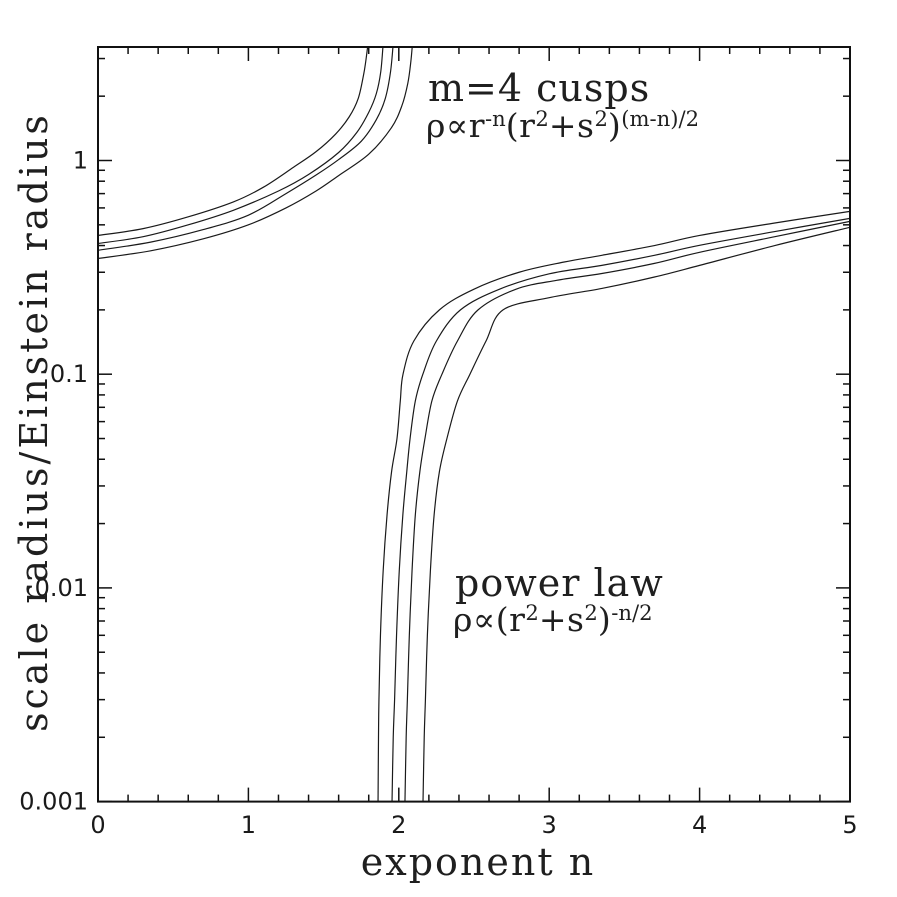 The width and height of the screenshot is (897, 897). What do you see at coordinates (699, 825) in the screenshot?
I see `x-tick-label: 4` at bounding box center [699, 825].